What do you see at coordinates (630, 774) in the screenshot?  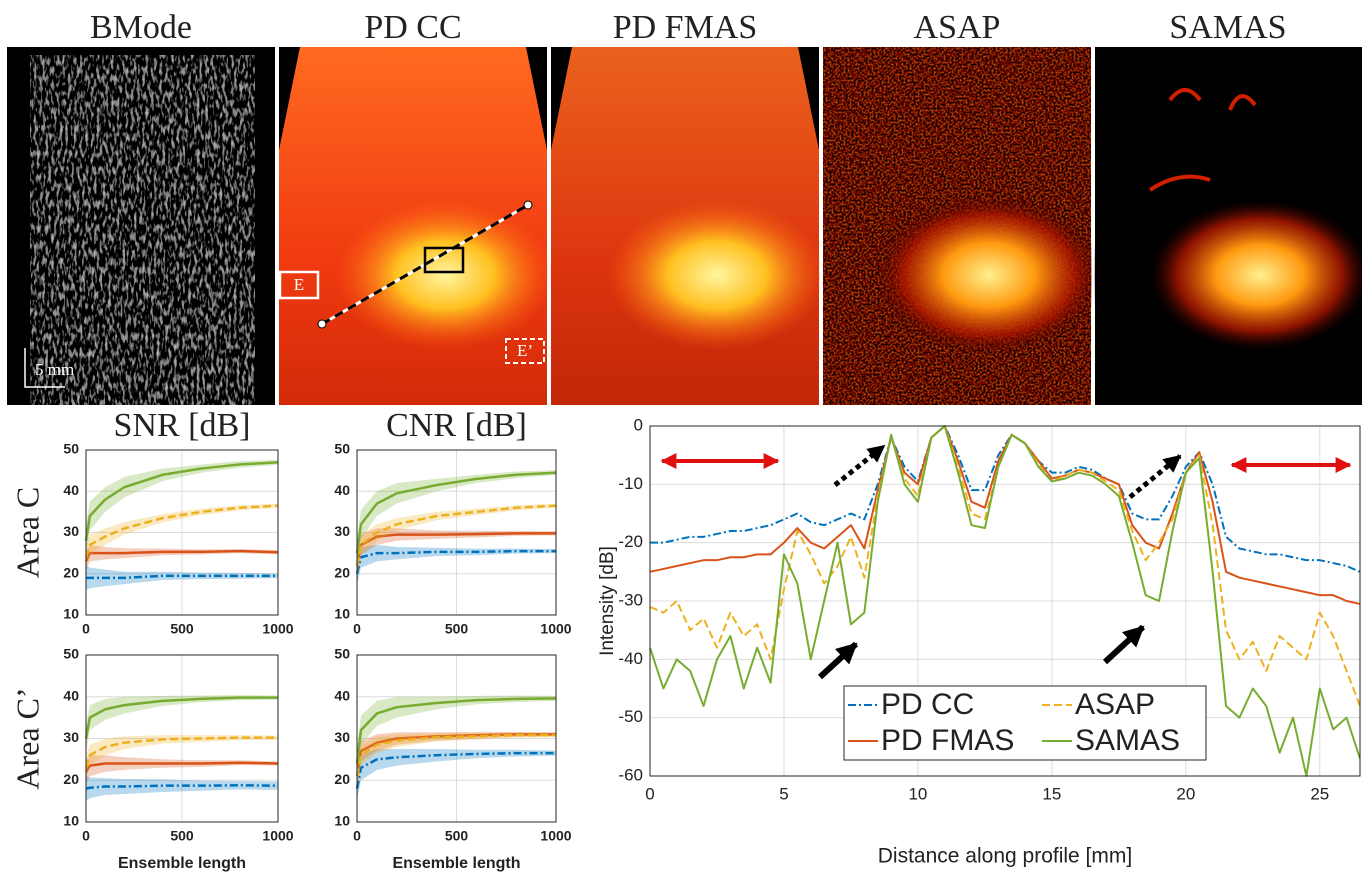 I see `y-tick-label: -60` at bounding box center [630, 774].